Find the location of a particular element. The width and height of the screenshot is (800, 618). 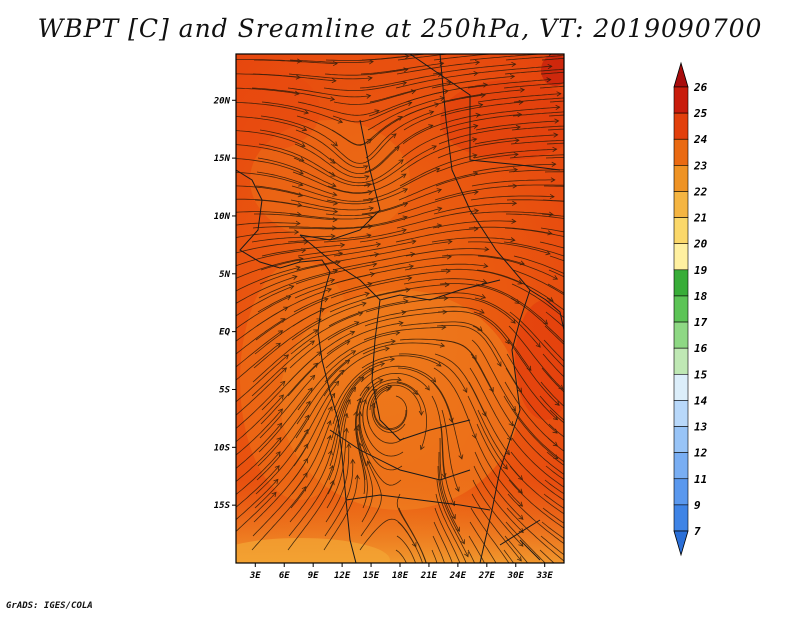

y-tick-label: 5N is located at coordinates (224, 275).